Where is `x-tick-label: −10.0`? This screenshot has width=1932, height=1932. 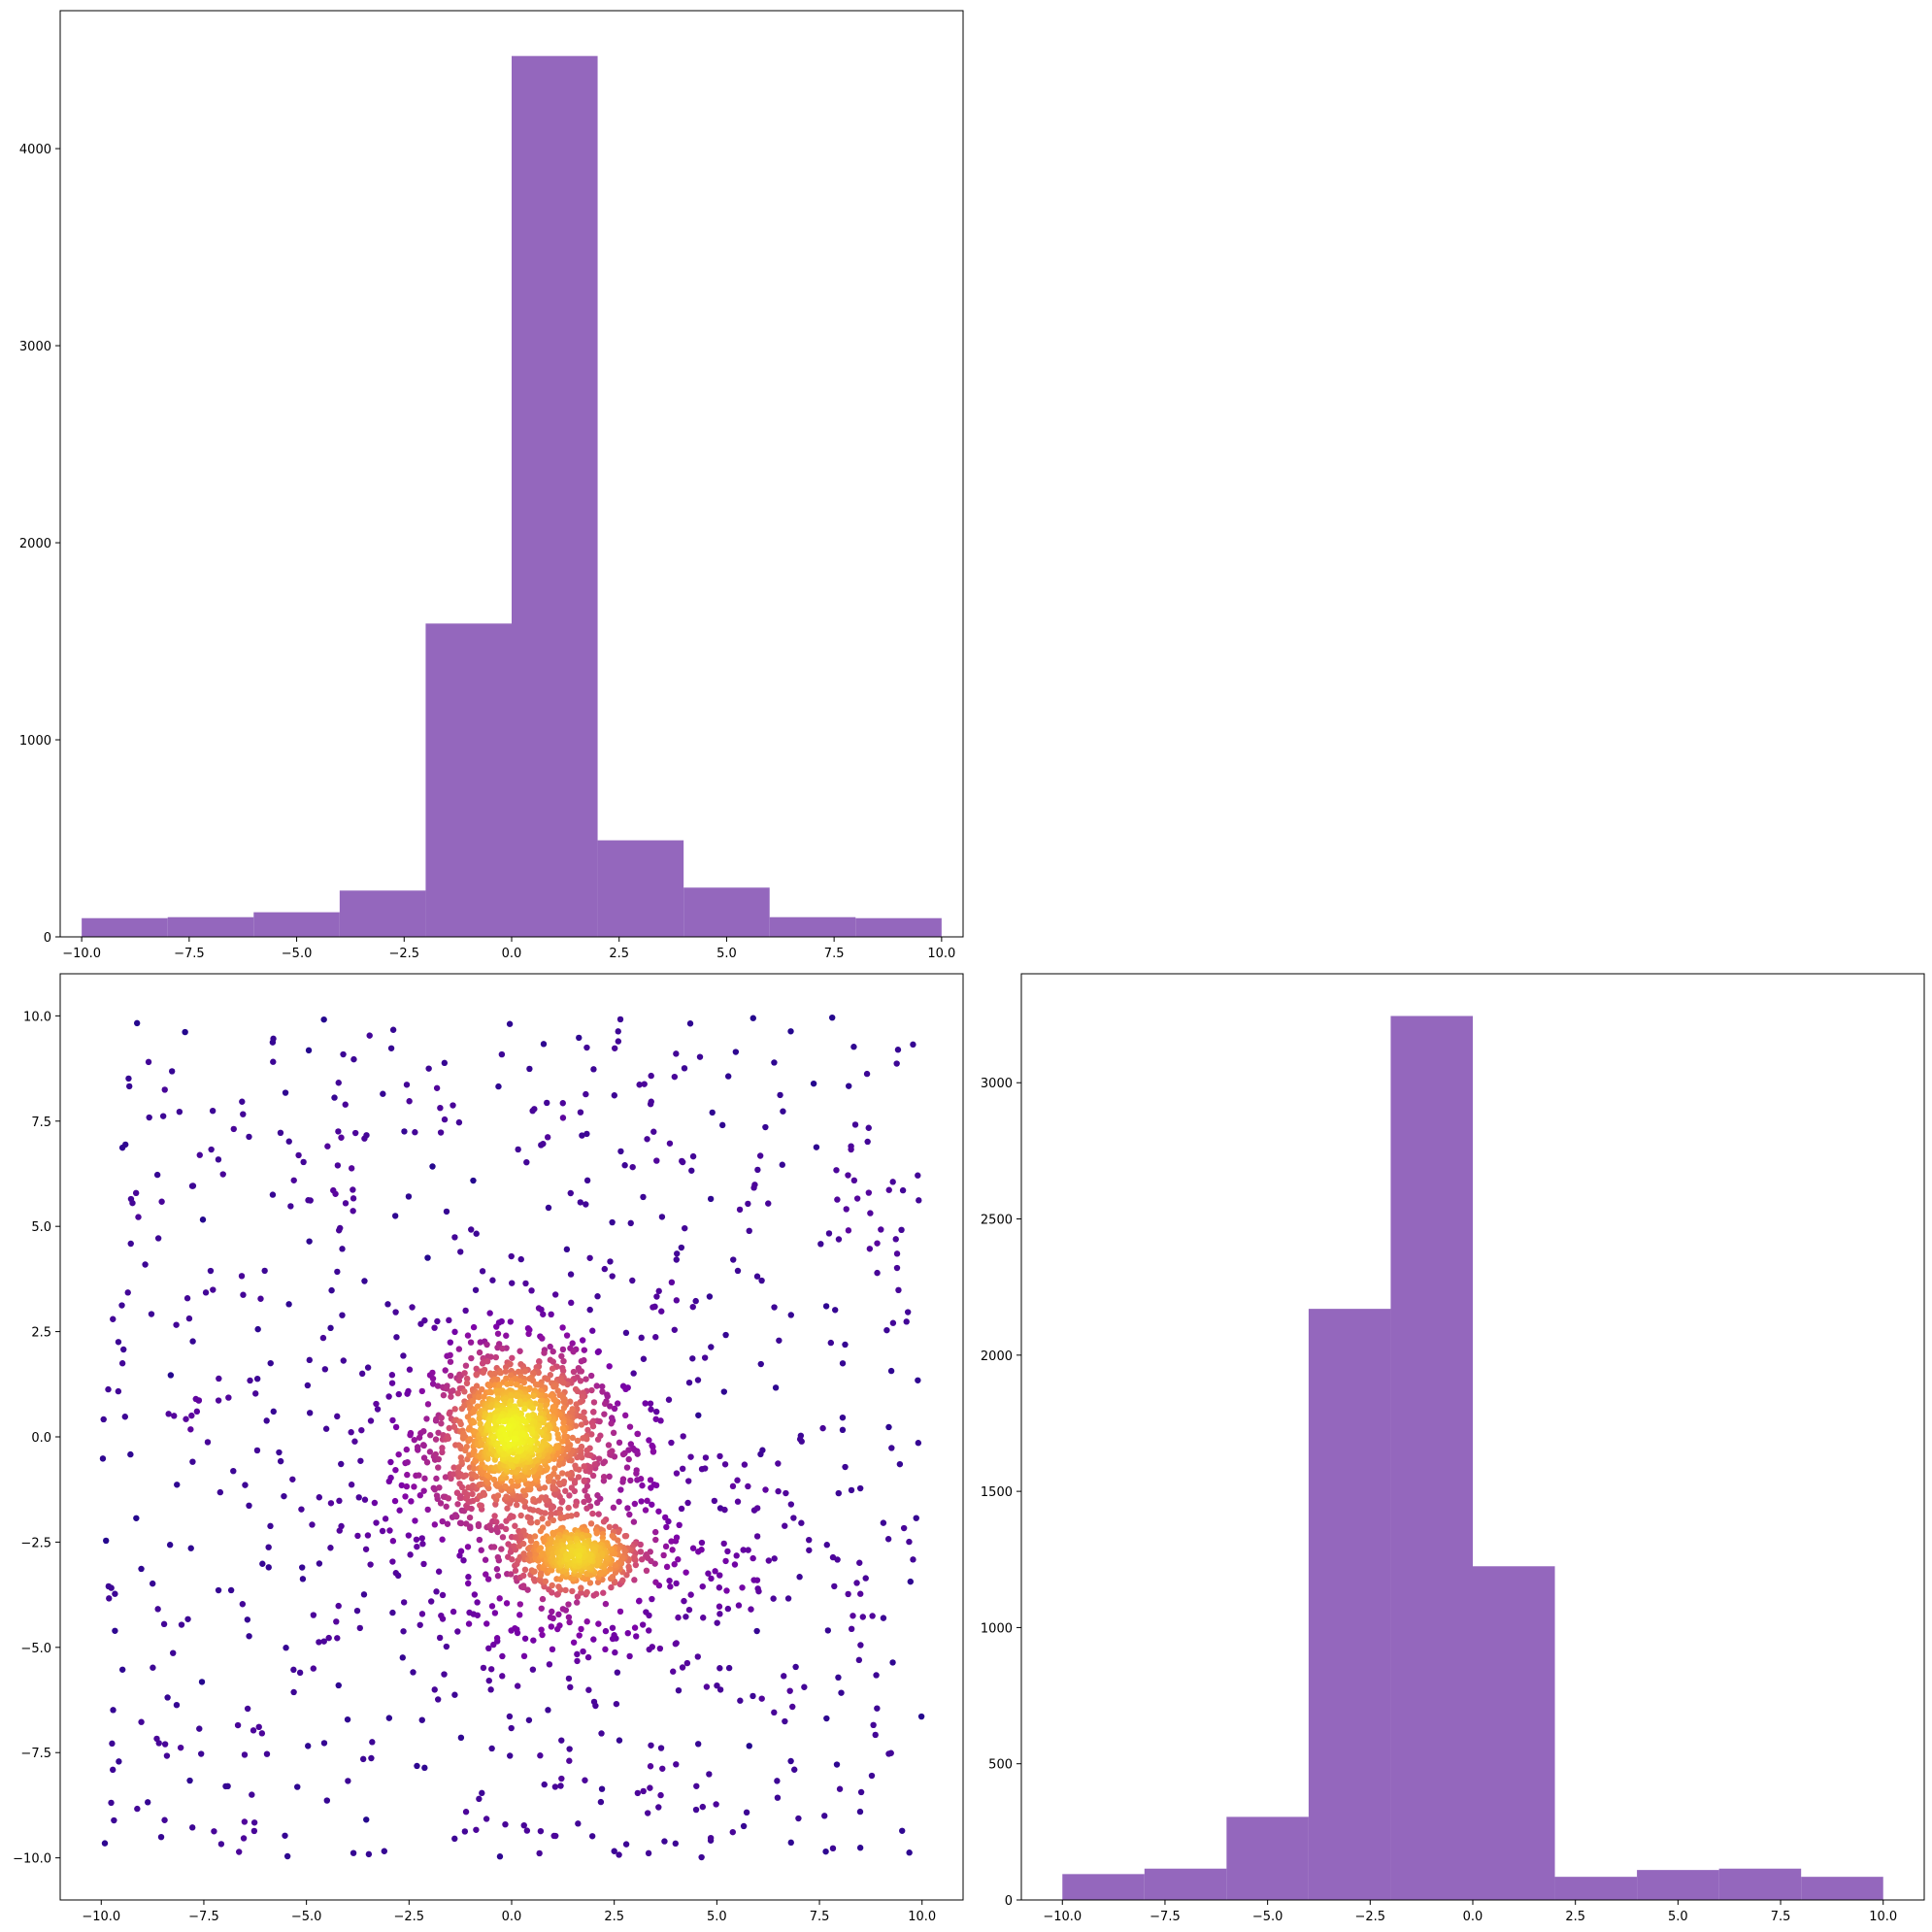
x-tick-label: −10.0 is located at coordinates (81, 954).